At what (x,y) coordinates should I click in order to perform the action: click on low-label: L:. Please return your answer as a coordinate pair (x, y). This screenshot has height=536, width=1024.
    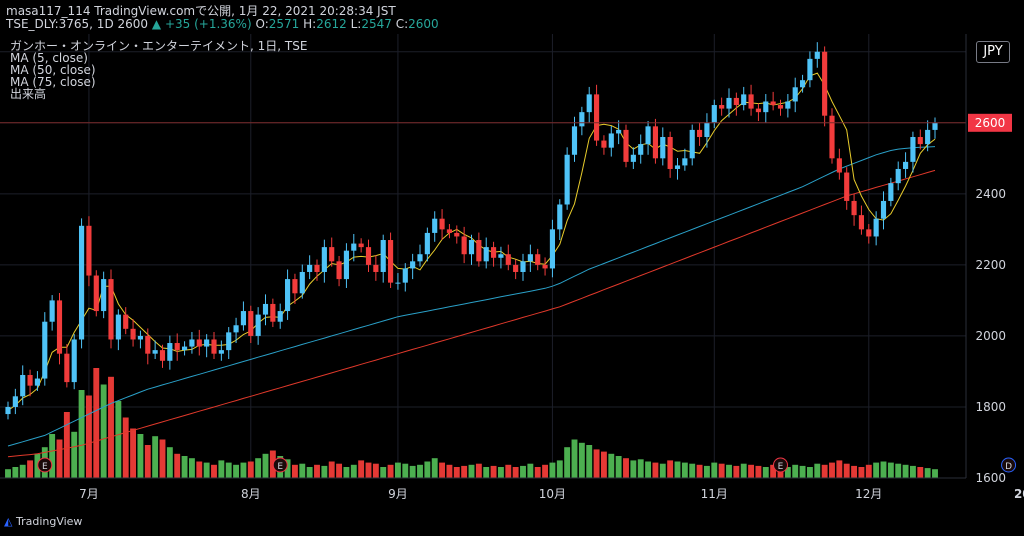
    Looking at the image, I should click on (356, 24).